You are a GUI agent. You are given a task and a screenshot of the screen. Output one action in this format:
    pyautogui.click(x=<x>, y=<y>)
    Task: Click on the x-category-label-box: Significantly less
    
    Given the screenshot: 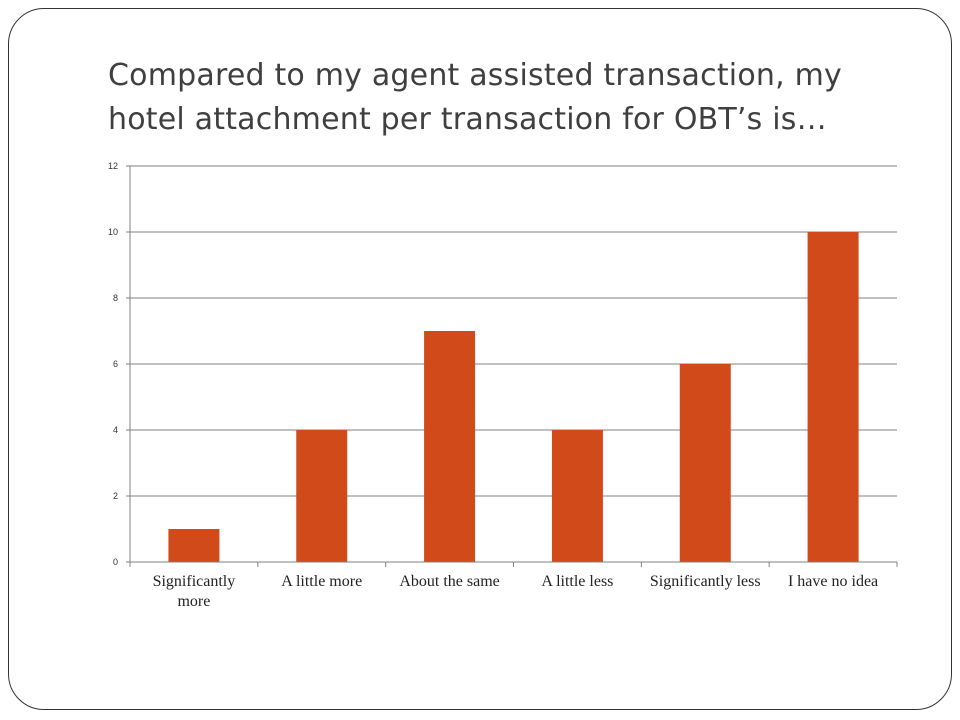 What is the action you would take?
    pyautogui.click(x=705, y=581)
    